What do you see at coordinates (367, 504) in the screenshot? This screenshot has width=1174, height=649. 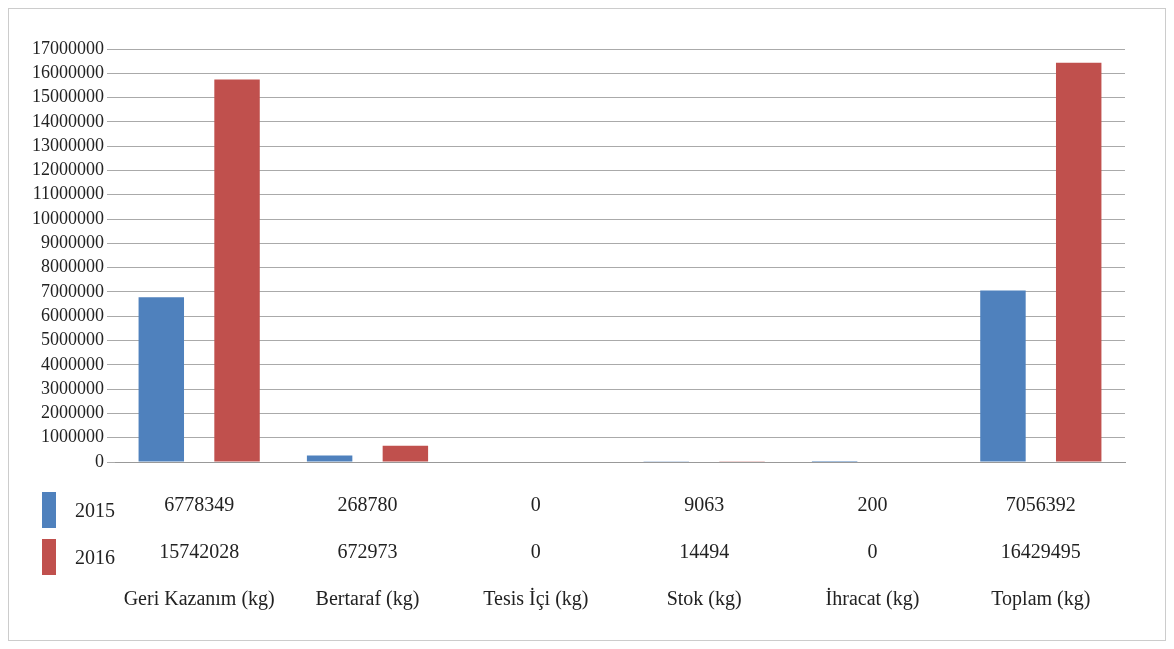 I see `data-label: 268780` at bounding box center [367, 504].